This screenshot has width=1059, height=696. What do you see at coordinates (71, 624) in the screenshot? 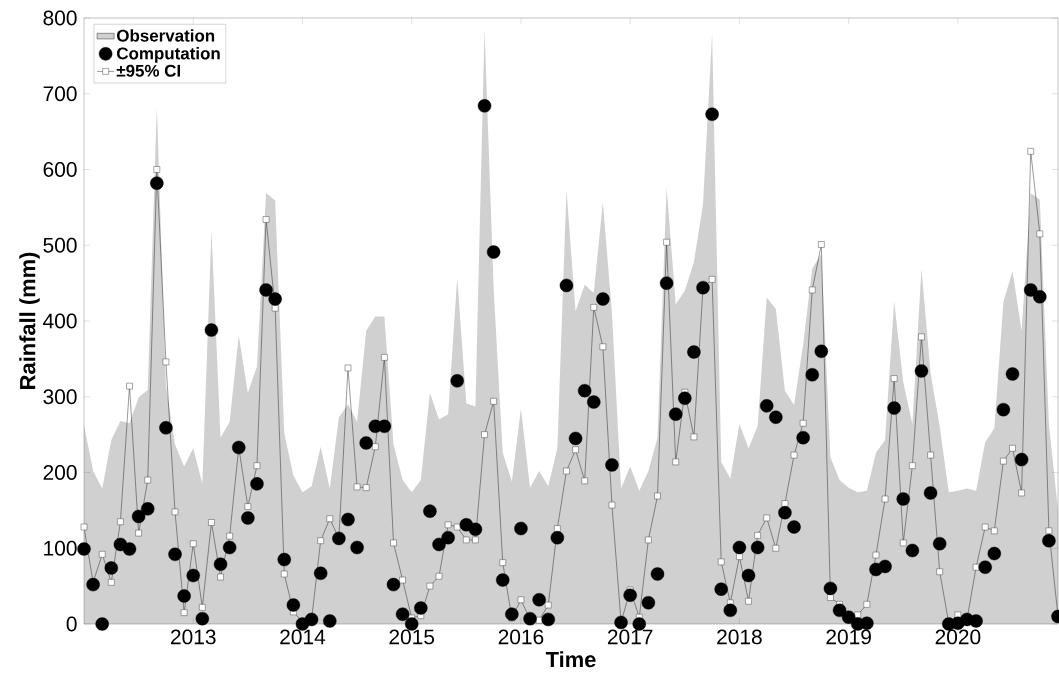
I see `y-tick-label: 0` at bounding box center [71, 624].